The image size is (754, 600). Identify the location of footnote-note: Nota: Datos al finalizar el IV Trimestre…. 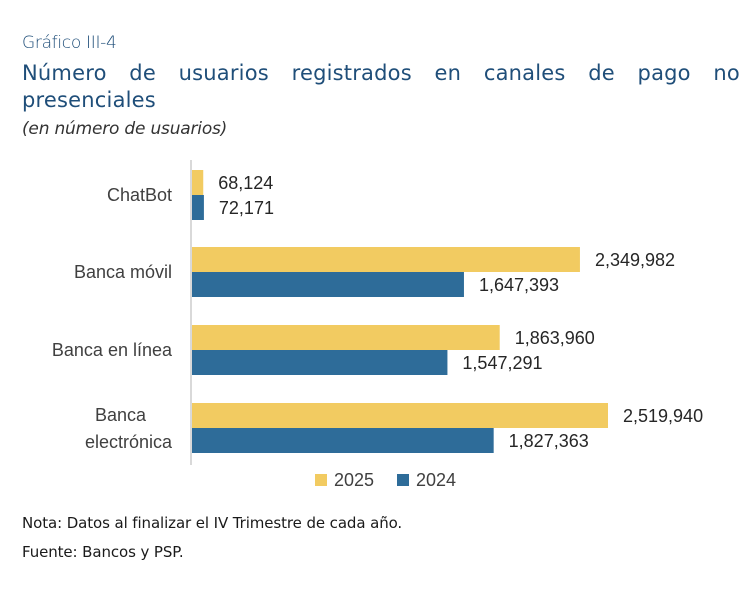
(212, 523).